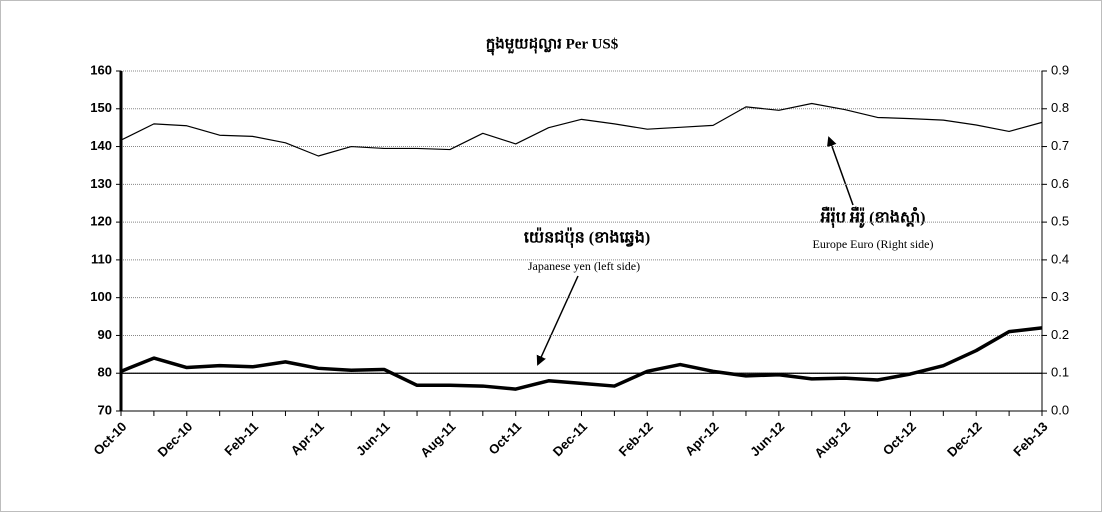  I want to click on y-tick-label: 120, so click(101, 221).